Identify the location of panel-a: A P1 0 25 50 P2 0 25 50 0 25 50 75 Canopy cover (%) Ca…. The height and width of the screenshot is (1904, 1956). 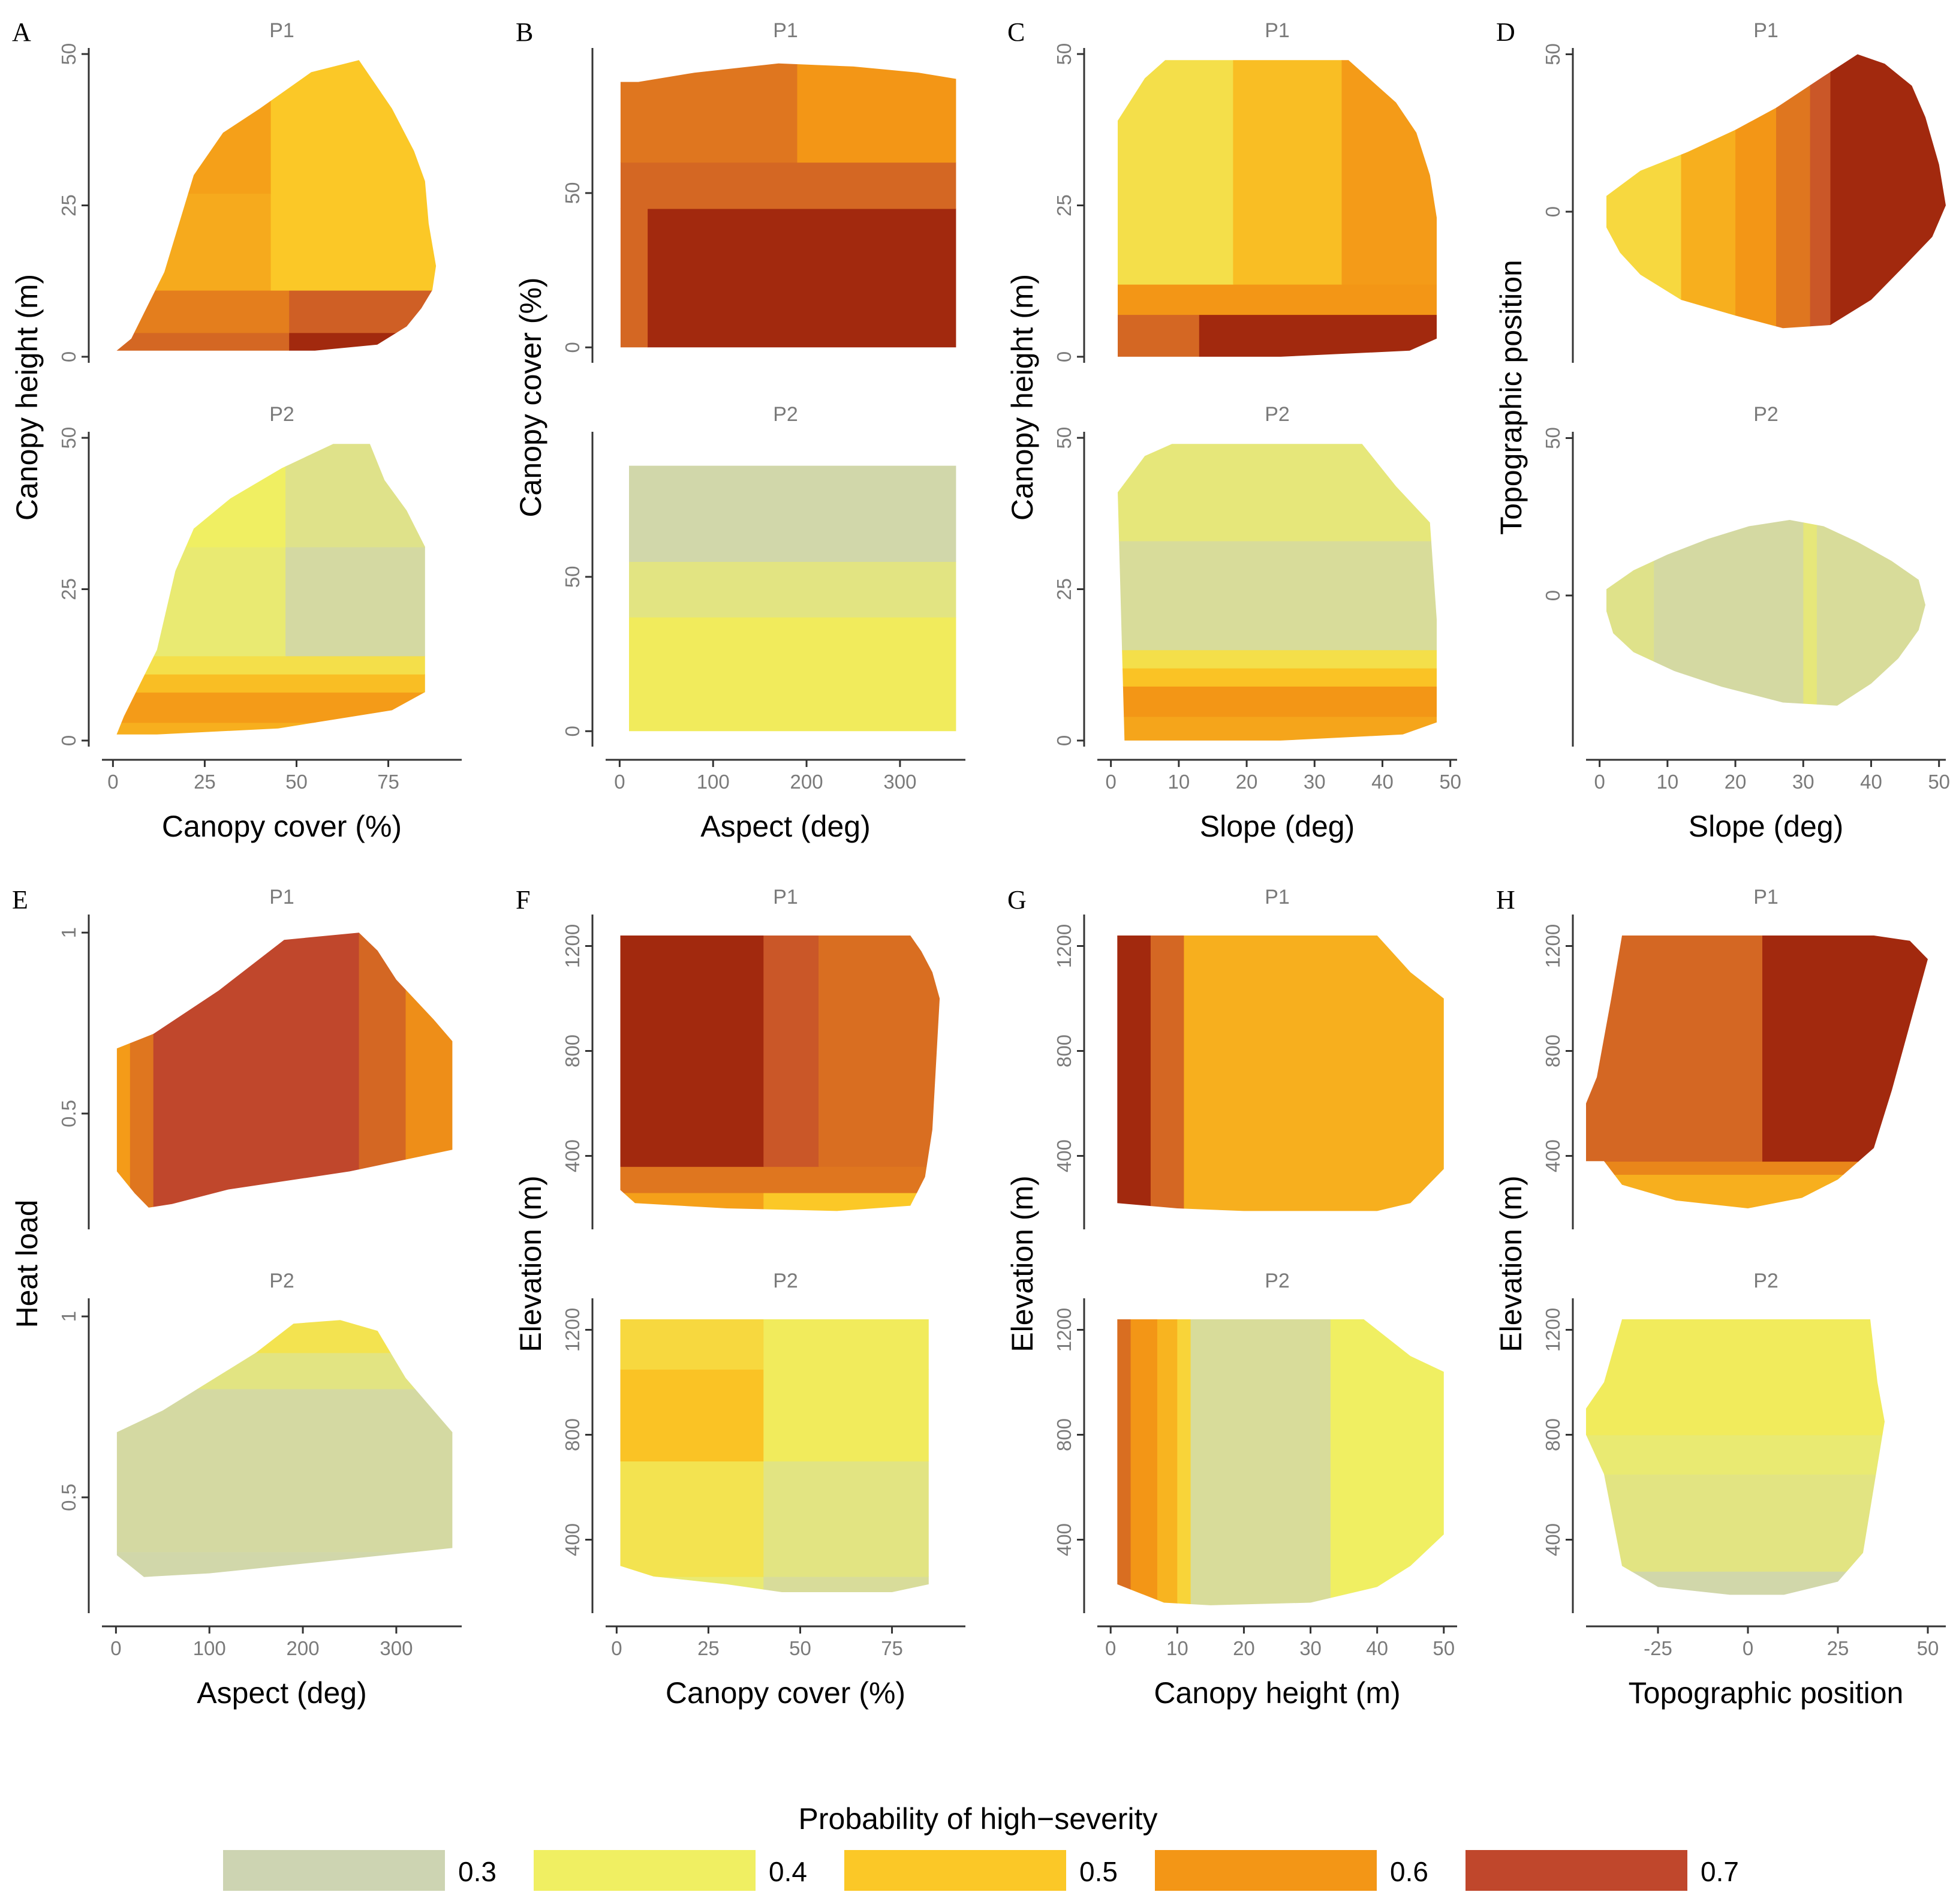
(236, 430).